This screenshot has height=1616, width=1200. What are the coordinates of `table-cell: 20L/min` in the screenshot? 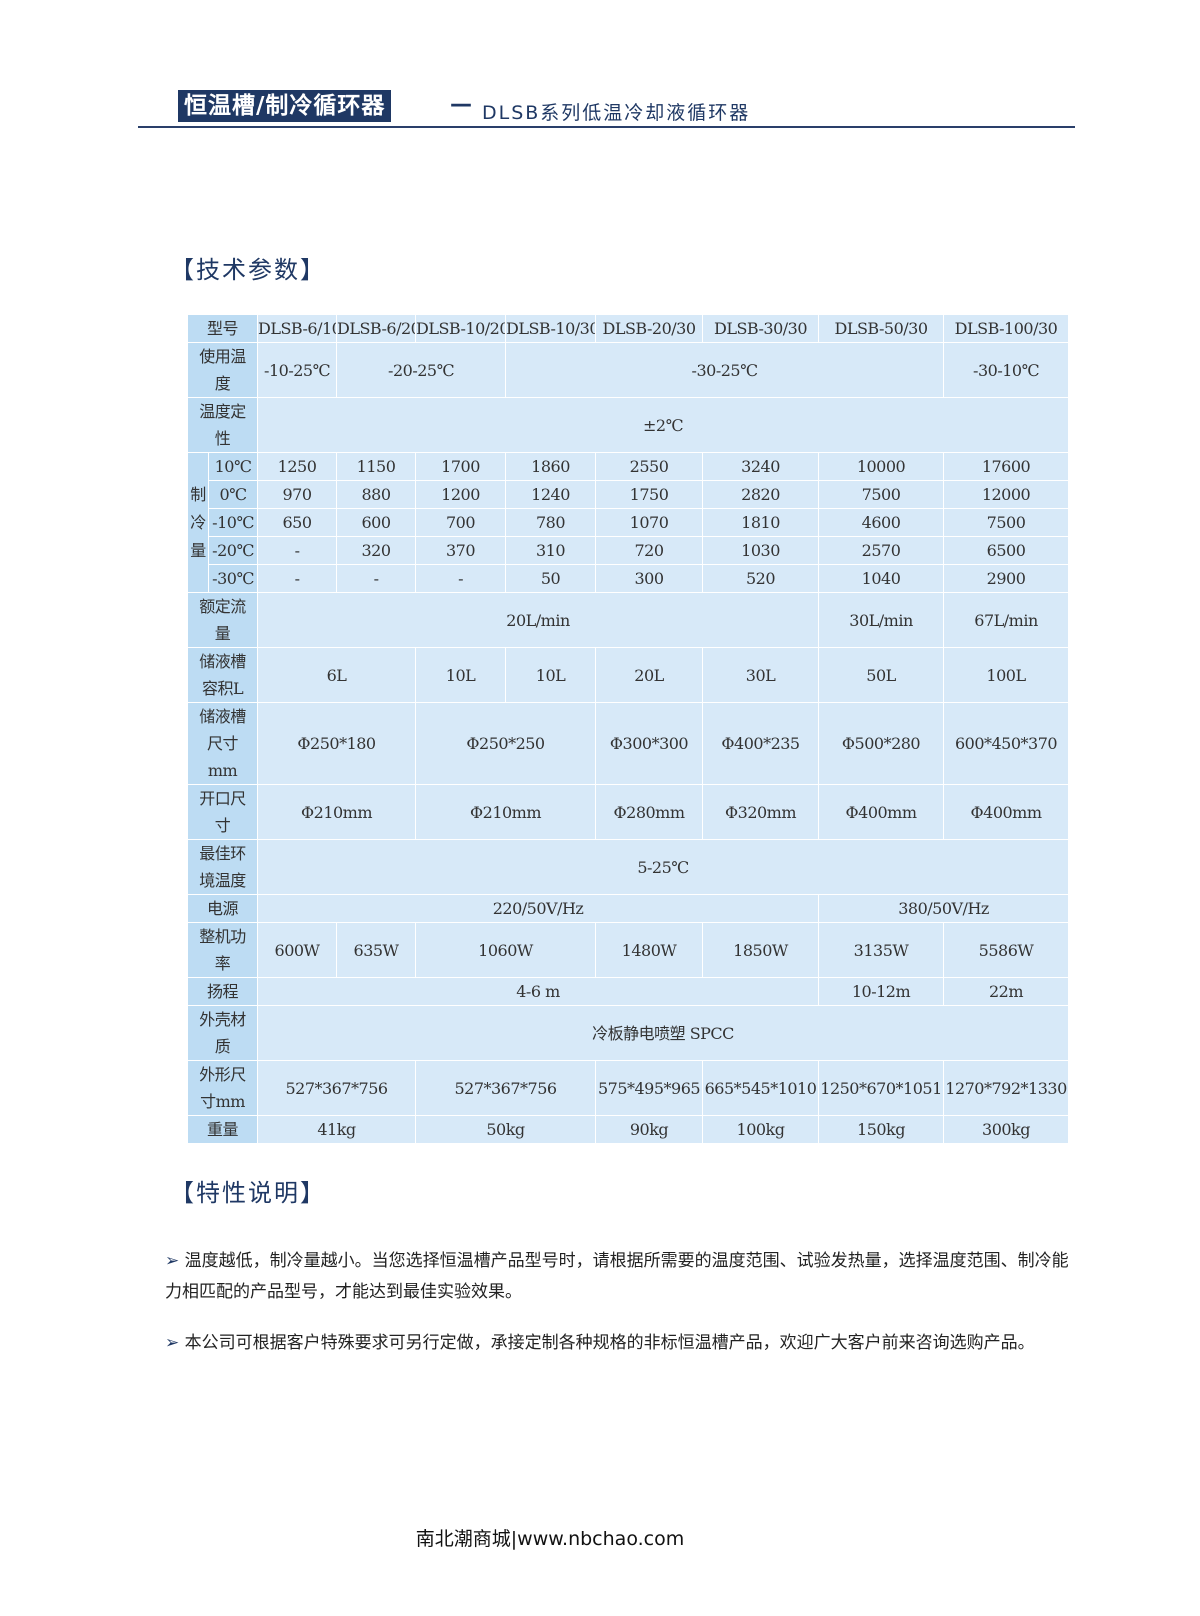 It's located at (538, 620).